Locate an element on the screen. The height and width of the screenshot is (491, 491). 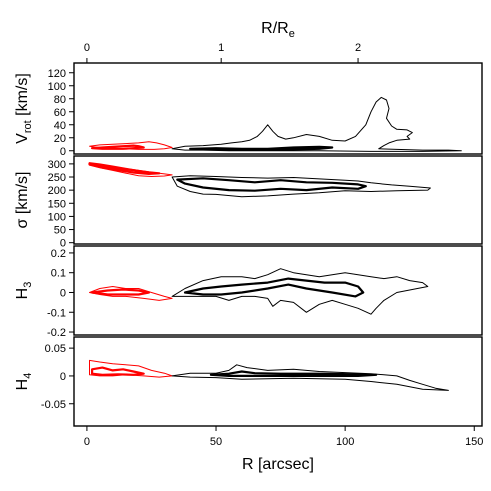
y-axis-title: σ [km/s] is located at coordinates (22, 200).